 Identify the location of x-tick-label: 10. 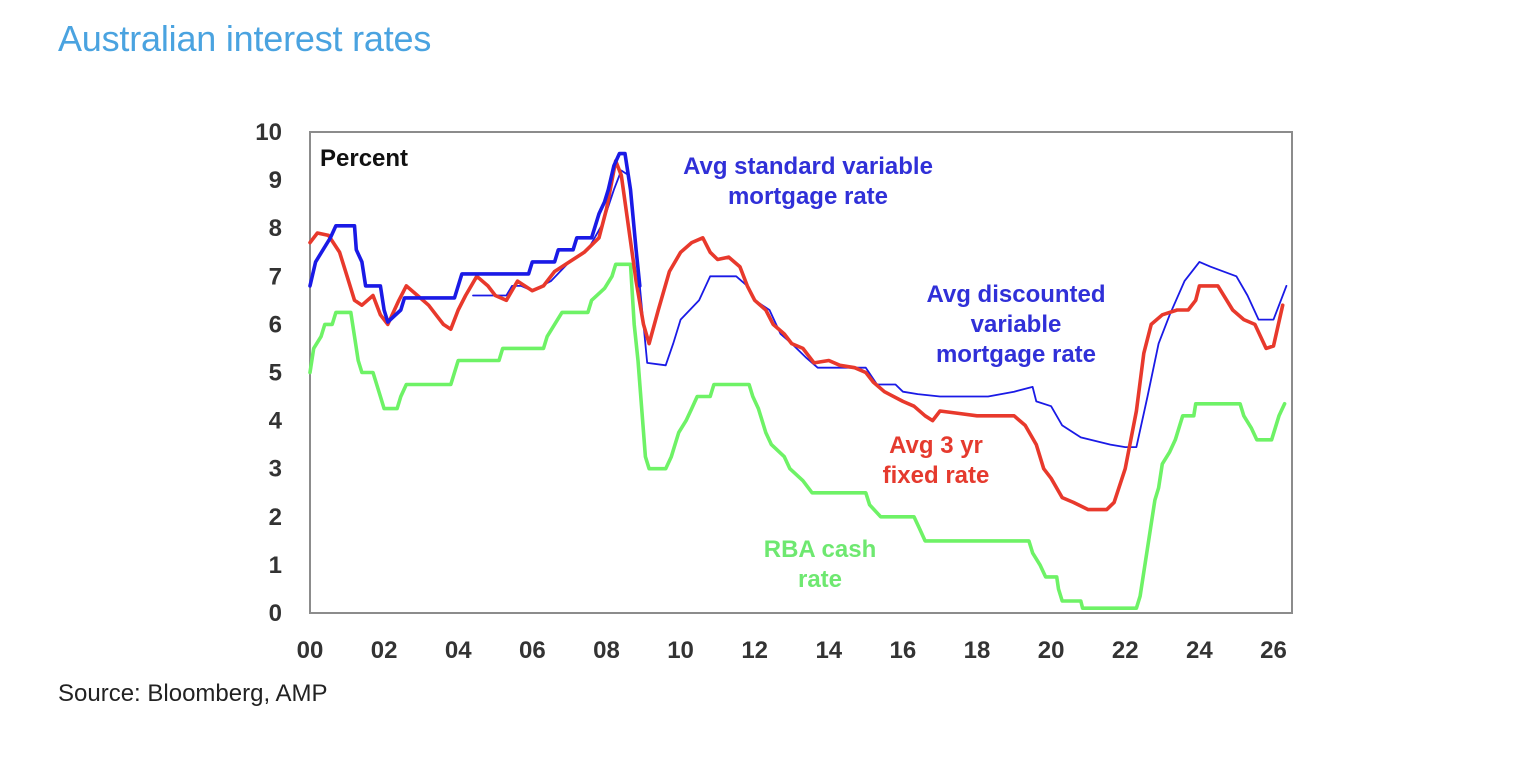
(680, 650).